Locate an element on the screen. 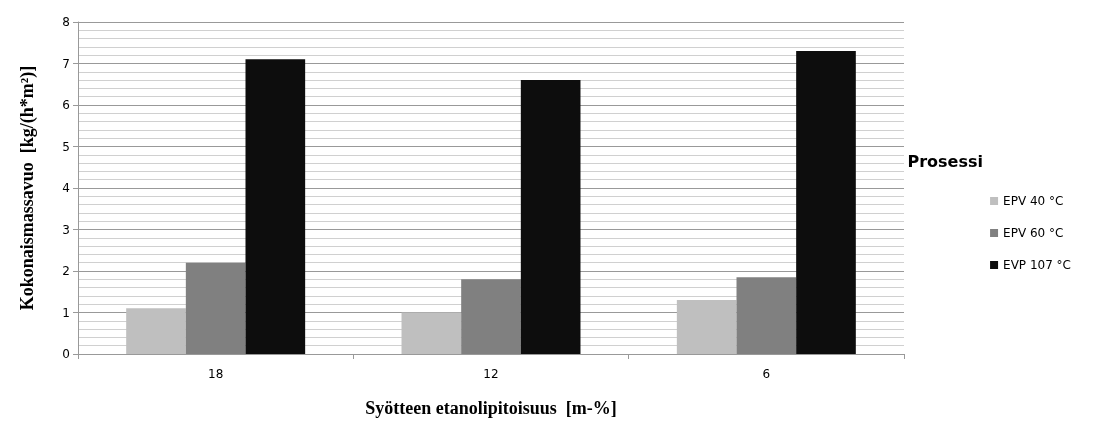 The height and width of the screenshot is (437, 1104). y-tick-label: 7 is located at coordinates (66, 63).